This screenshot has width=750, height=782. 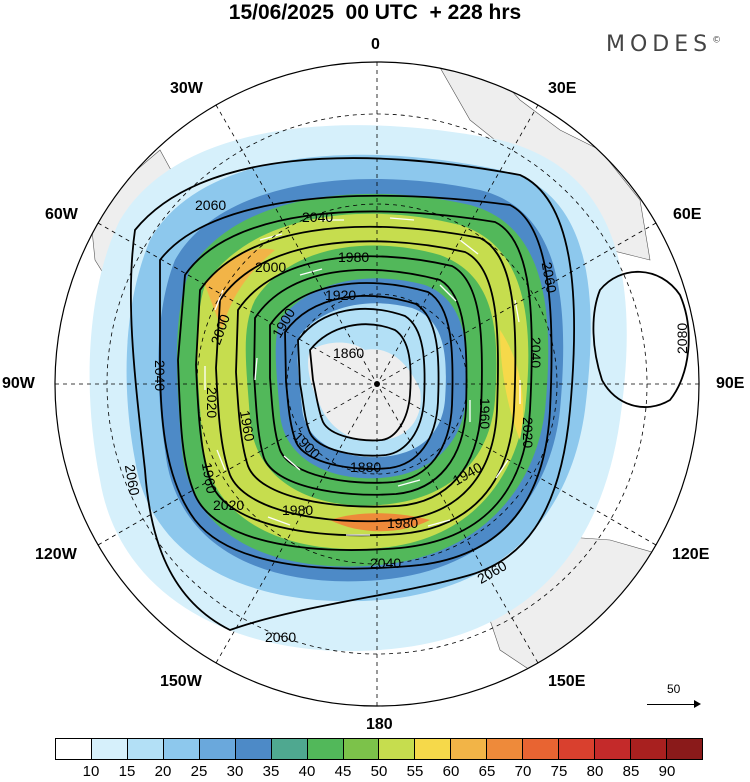 I want to click on contour-label: 2080, so click(x=682, y=338).